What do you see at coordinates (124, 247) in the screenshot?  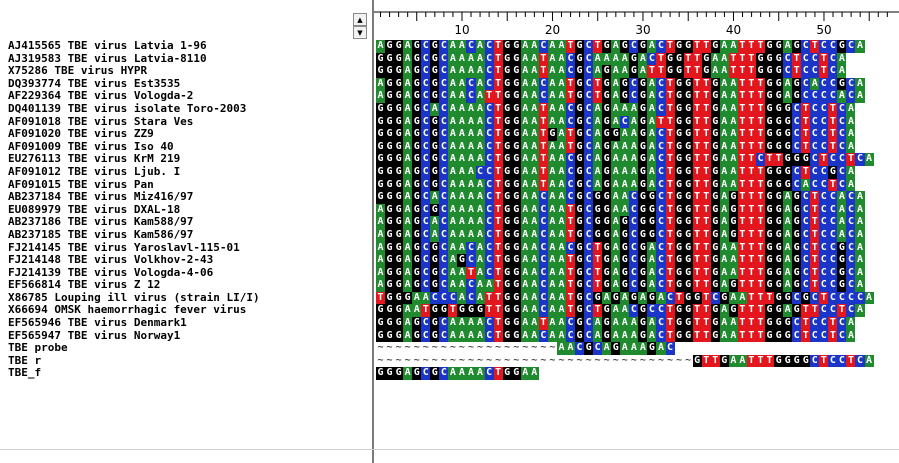 I see `sequence-name: FJ214145 TBE virus Yaroslavl-115-01` at bounding box center [124, 247].